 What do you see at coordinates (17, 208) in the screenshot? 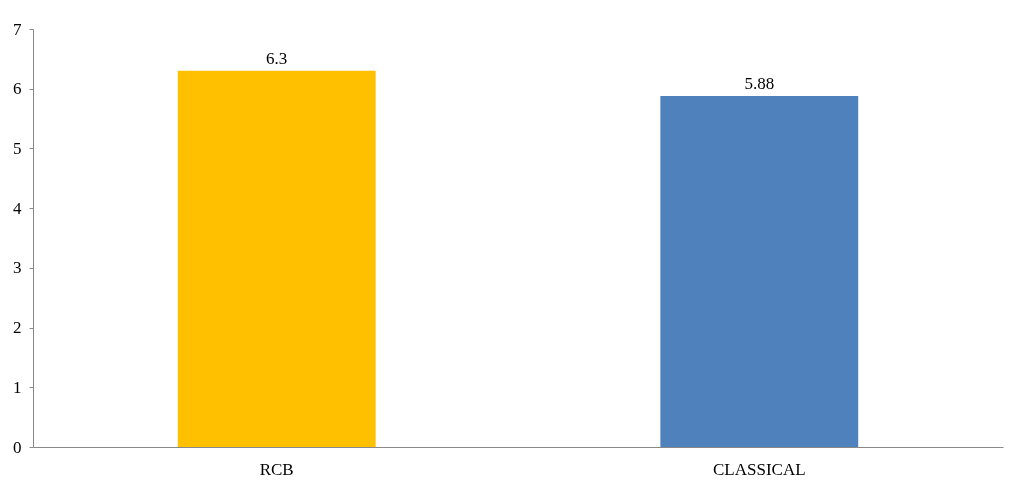
I see `y-tick-label: 4` at bounding box center [17, 208].